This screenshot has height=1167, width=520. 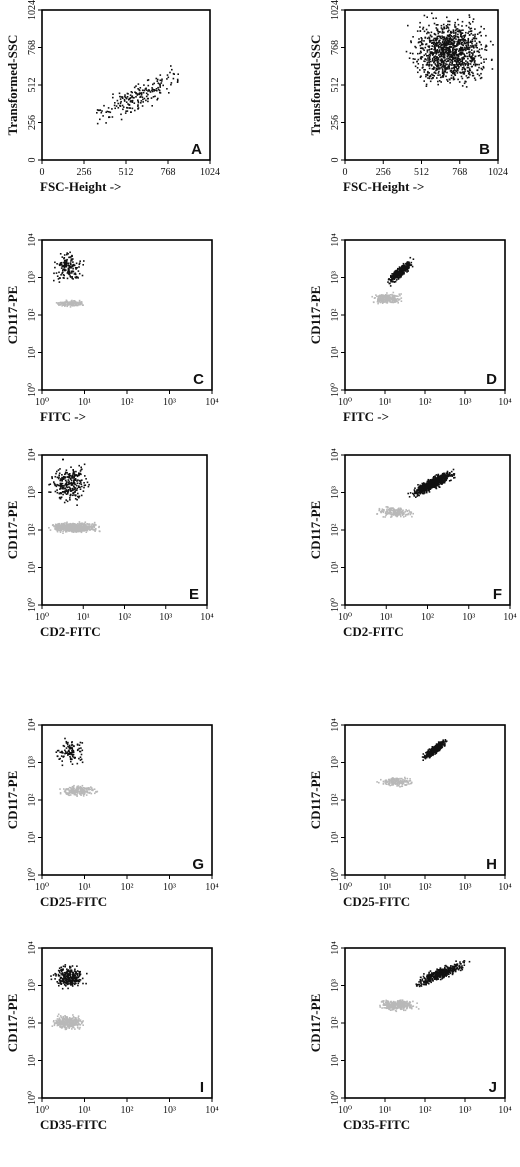 What do you see at coordinates (459, 172) in the screenshot?
I see `x-tick-label: 768` at bounding box center [459, 172].